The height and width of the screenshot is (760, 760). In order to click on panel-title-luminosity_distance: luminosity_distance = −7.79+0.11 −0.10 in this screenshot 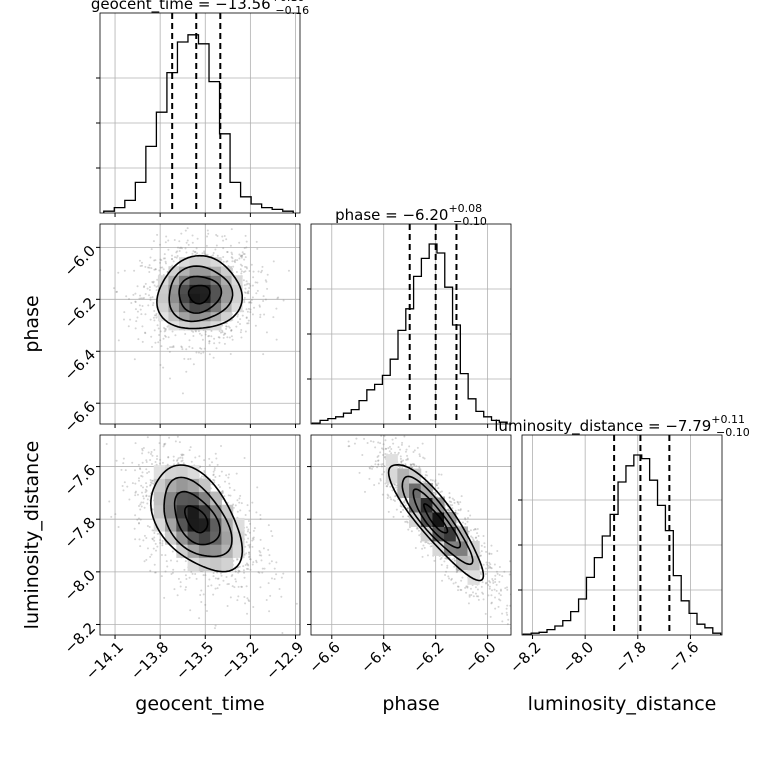, I will do `click(621, 426)`.